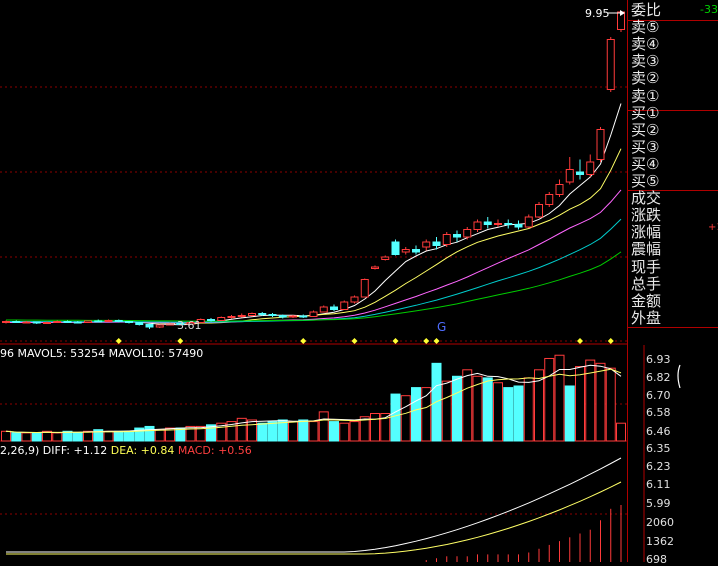 The image size is (718, 566). What do you see at coordinates (156, 353) in the screenshot?
I see `mavol10-value: MAVOL10: 57490` at bounding box center [156, 353].